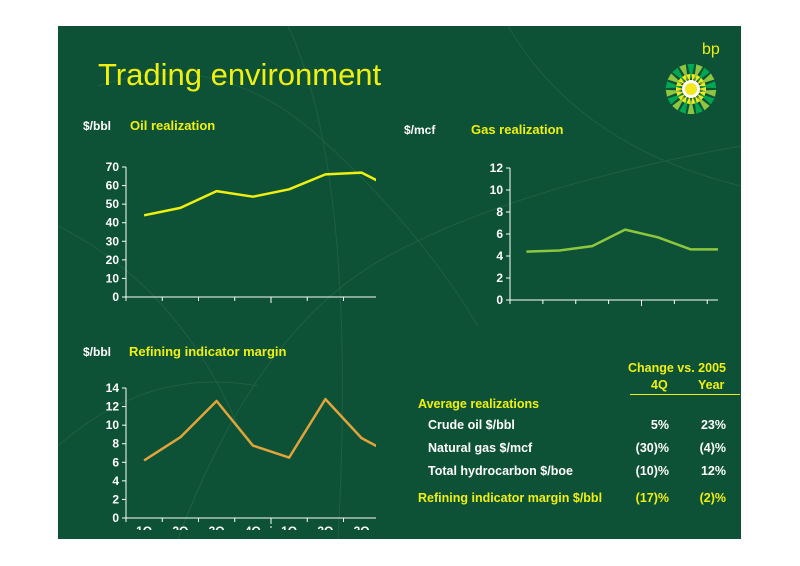 The height and width of the screenshot is (566, 800). What do you see at coordinates (500, 471) in the screenshot?
I see `table-row-label: Total hydrocarbon $/boe` at bounding box center [500, 471].